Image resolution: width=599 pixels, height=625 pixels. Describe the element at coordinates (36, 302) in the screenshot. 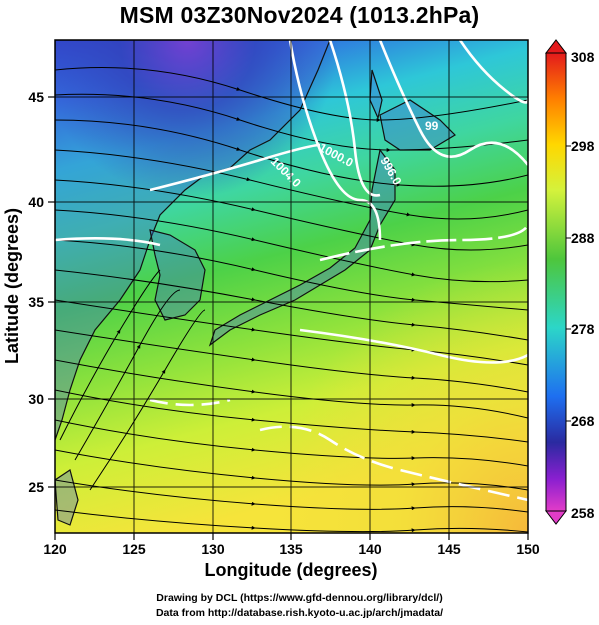

I see `y-tick-label: 35` at that location.